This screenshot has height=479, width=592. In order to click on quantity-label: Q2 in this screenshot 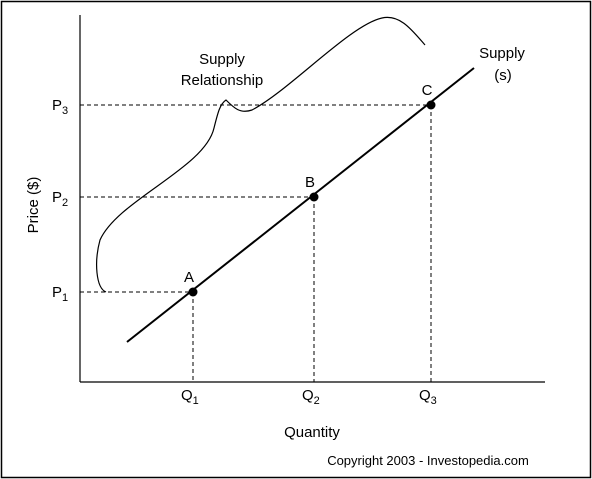, I will do `click(311, 397)`.